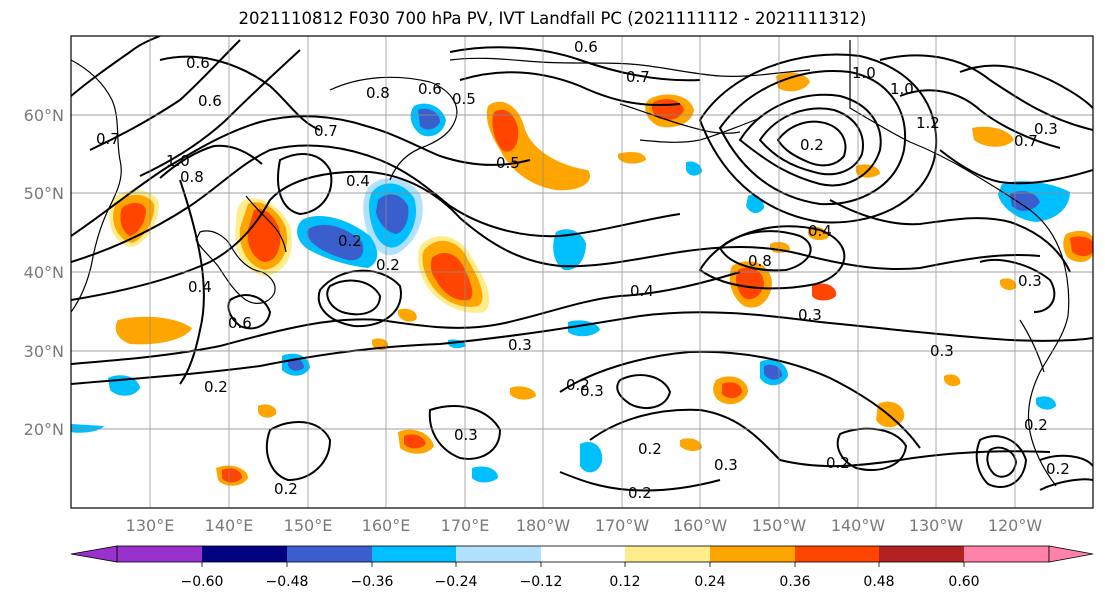 This screenshot has height=601, width=1105. I want to click on colorbar-tick-label: −0.36, so click(372, 582).